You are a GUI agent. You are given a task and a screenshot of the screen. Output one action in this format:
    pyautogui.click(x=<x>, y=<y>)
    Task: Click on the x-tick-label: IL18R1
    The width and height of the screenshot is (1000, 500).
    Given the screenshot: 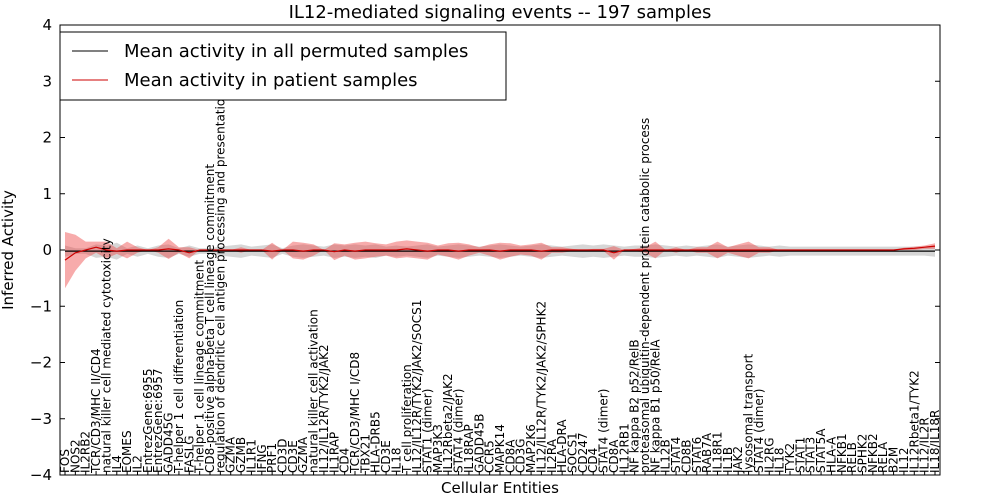 What is the action you would take?
    pyautogui.click(x=718, y=452)
    